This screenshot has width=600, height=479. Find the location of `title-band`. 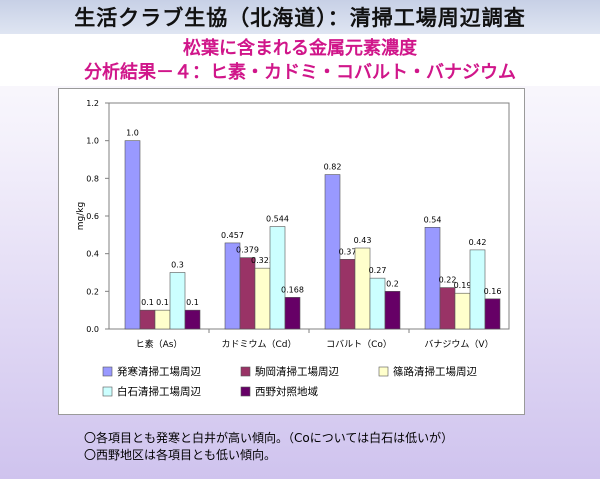

title-band is located at coordinates (300, 17).